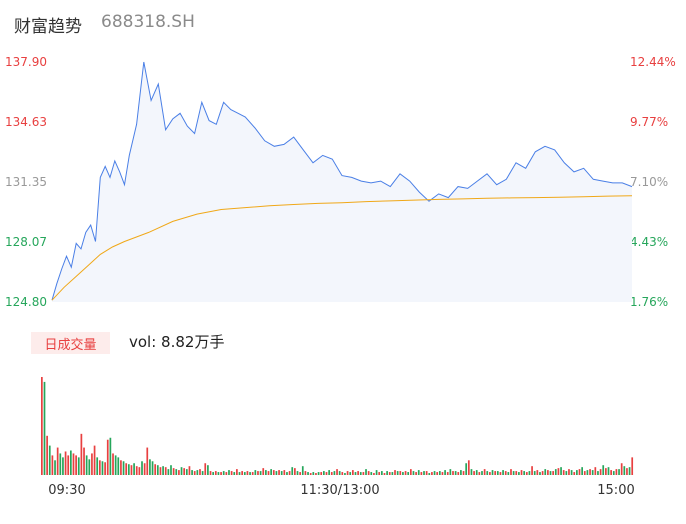 The height and width of the screenshot is (524, 686). I want to click on y-right-tick-1: 9.77%, so click(649, 122).